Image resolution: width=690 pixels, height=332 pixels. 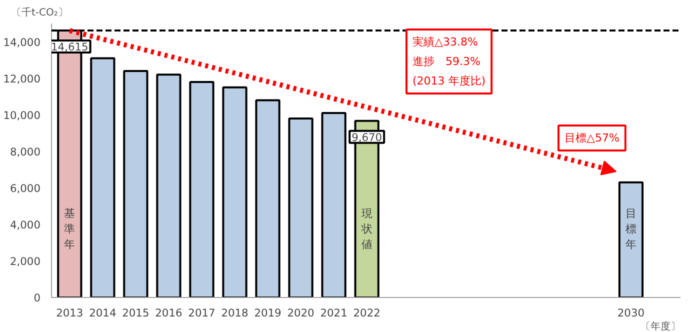 What do you see at coordinates (70, 313) in the screenshot?
I see `x-tick-label: 2013` at bounding box center [70, 313].